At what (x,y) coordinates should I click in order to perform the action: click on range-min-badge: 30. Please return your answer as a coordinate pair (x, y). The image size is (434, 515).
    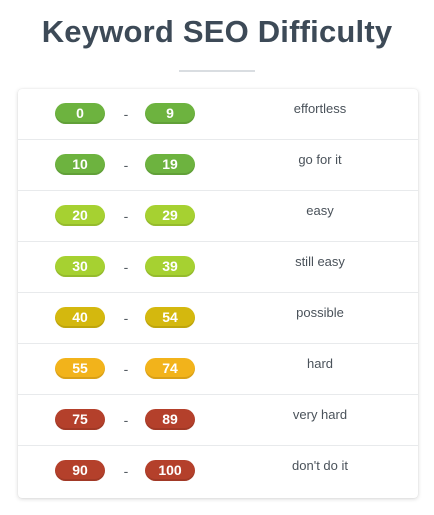
    Looking at the image, I should click on (80, 266).